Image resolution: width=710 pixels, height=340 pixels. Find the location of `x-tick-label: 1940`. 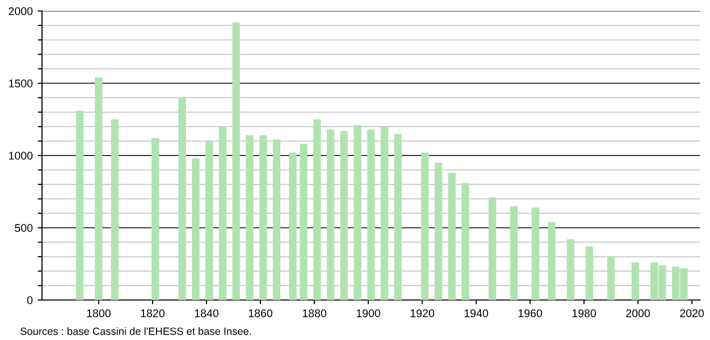

x-tick-label: 1940 is located at coordinates (476, 313).